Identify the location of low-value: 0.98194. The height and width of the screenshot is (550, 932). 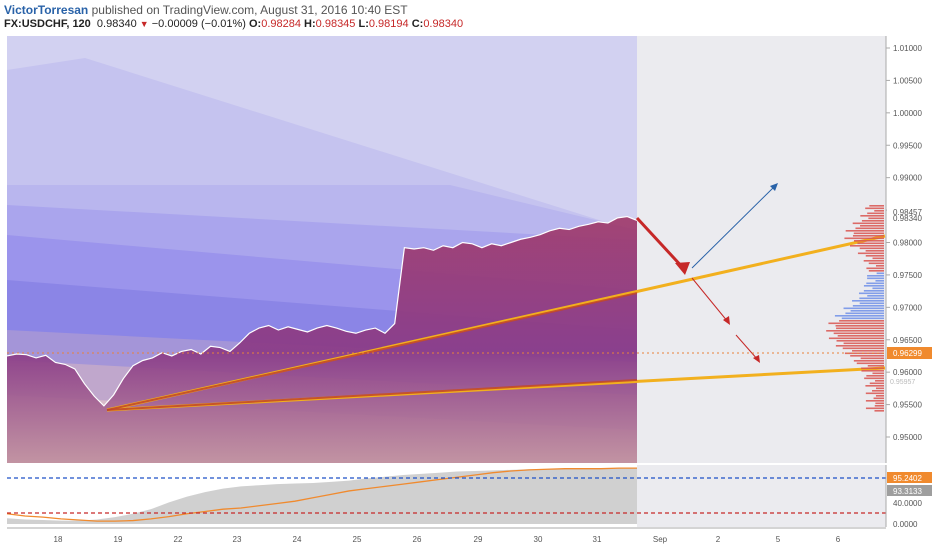
(388, 24).